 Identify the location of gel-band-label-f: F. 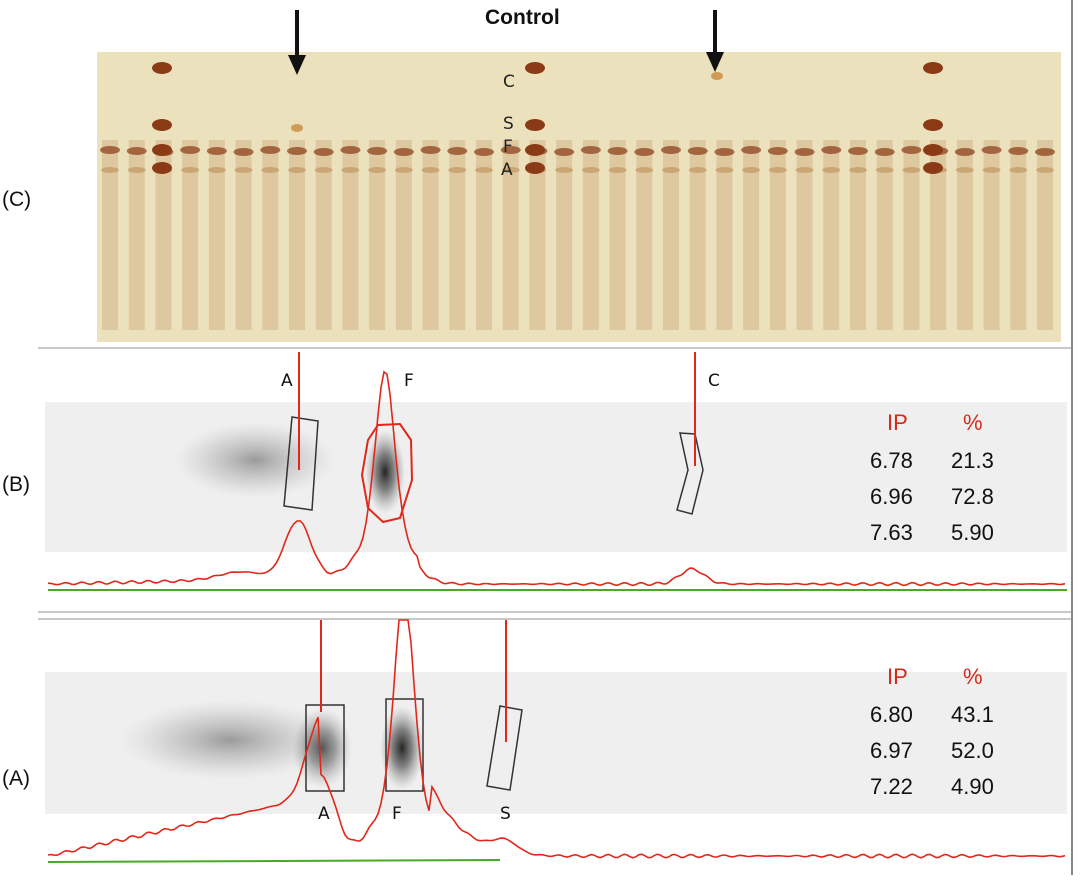
(508, 147).